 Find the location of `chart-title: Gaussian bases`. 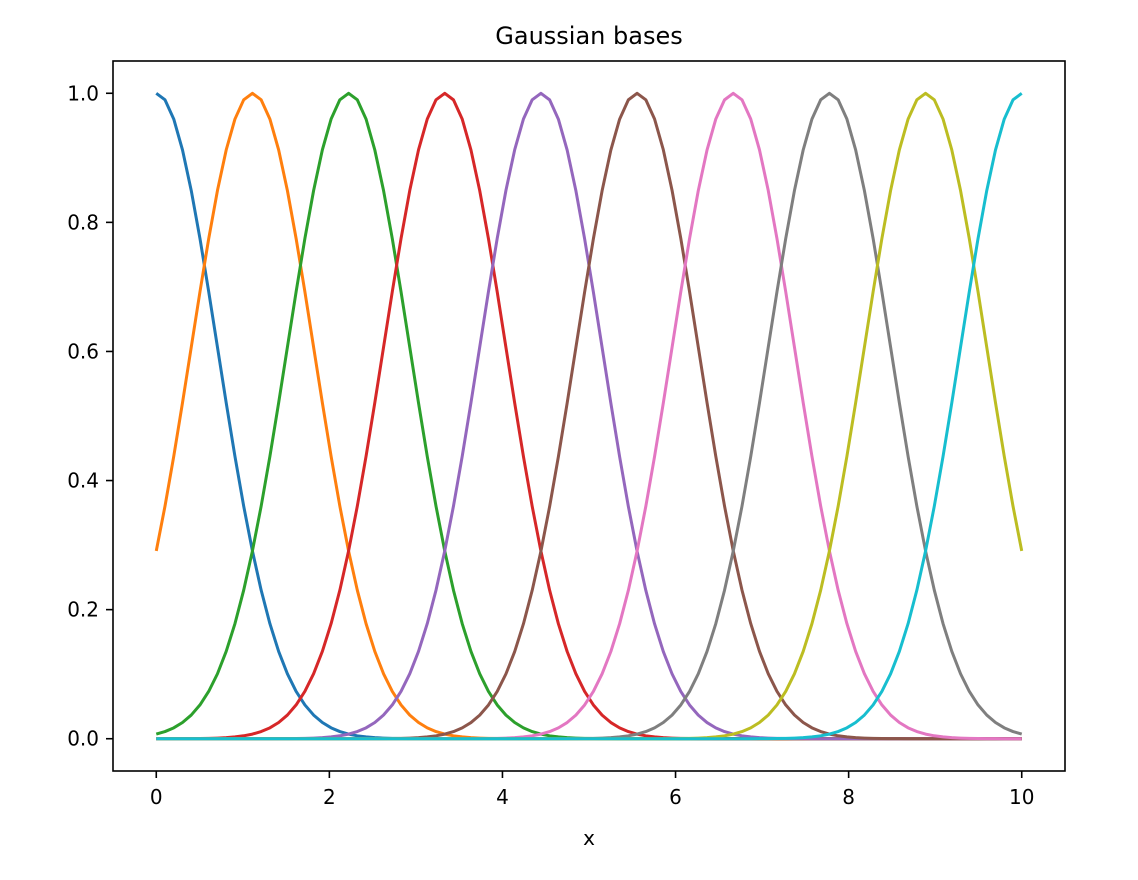

chart-title: Gaussian bases is located at coordinates (588, 36).